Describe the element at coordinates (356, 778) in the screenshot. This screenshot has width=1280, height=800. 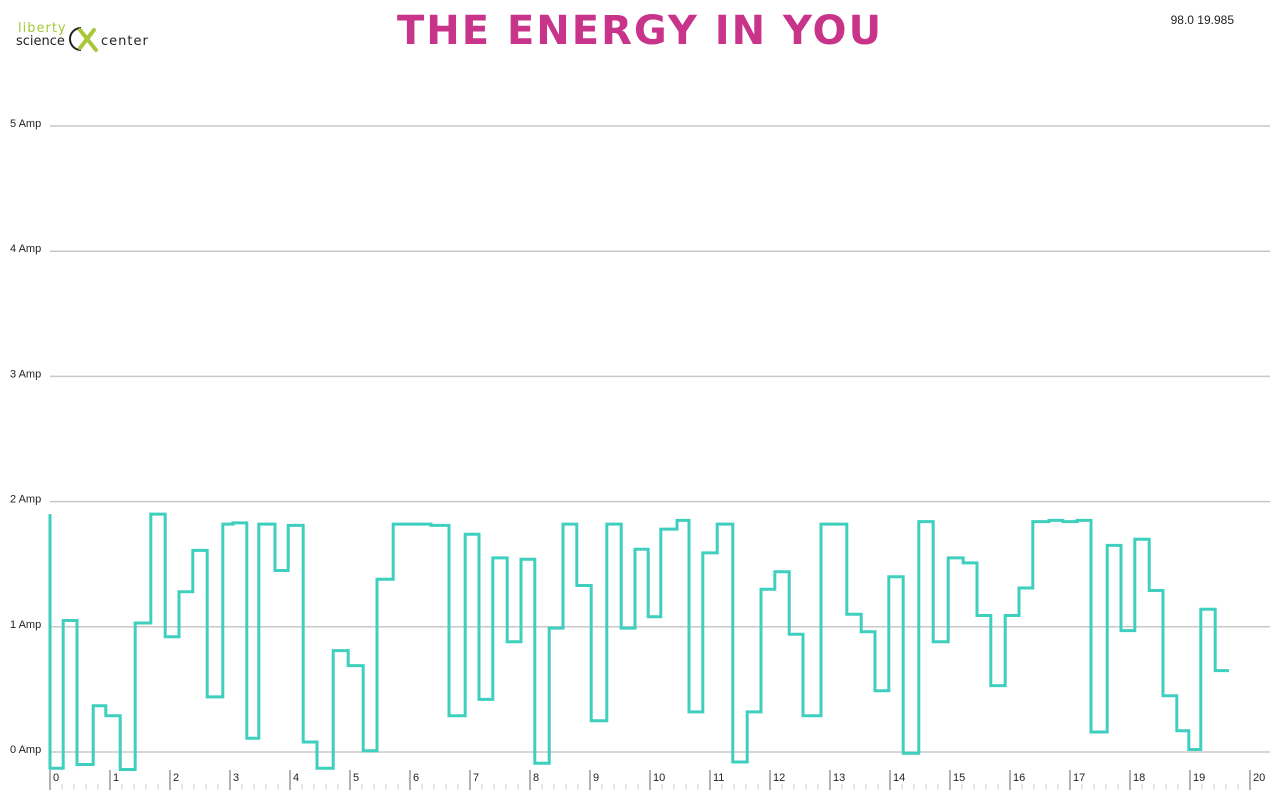
I see `x-tick-label: 5` at that location.